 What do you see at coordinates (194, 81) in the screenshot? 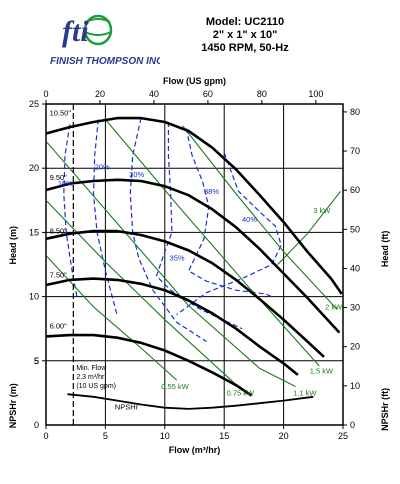
I see `x-axis-top-title: Flow (US gpm)` at bounding box center [194, 81].